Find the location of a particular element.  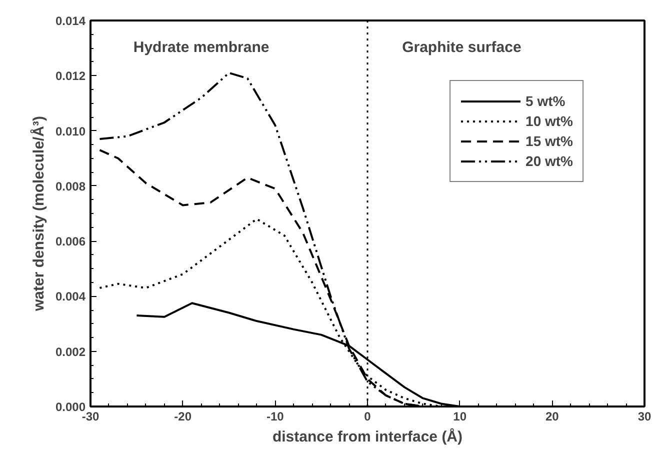

x-tick-label: -20 is located at coordinates (183, 417).